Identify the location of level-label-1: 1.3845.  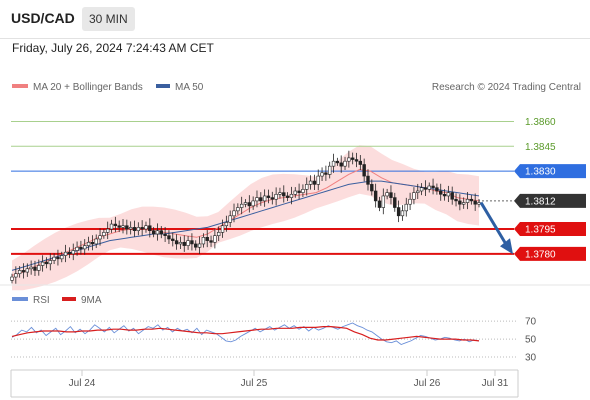
(540, 147).